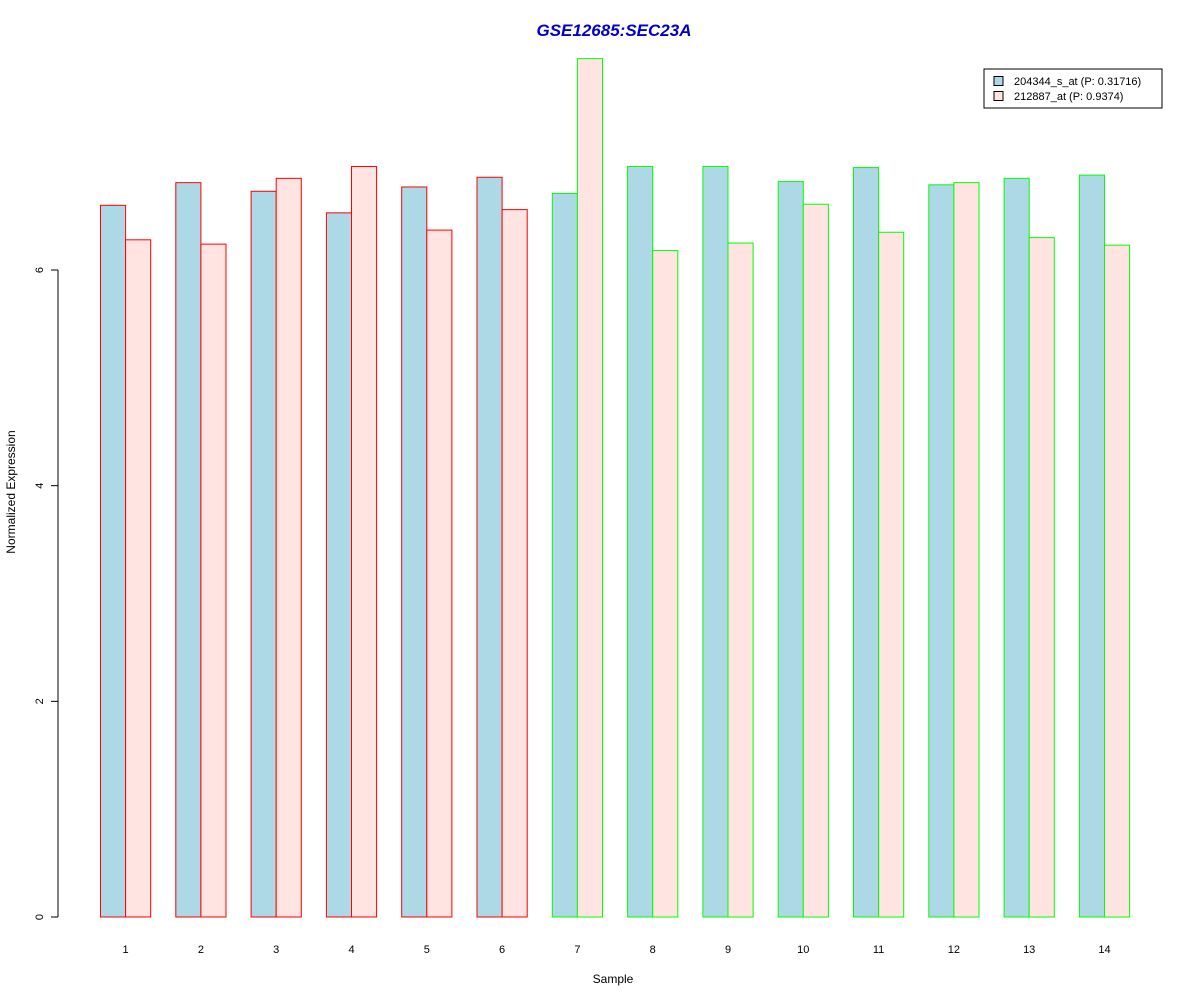 Image resolution: width=1200 pixels, height=1000 pixels. What do you see at coordinates (803, 950) in the screenshot?
I see `x-tick-label: 10` at bounding box center [803, 950].